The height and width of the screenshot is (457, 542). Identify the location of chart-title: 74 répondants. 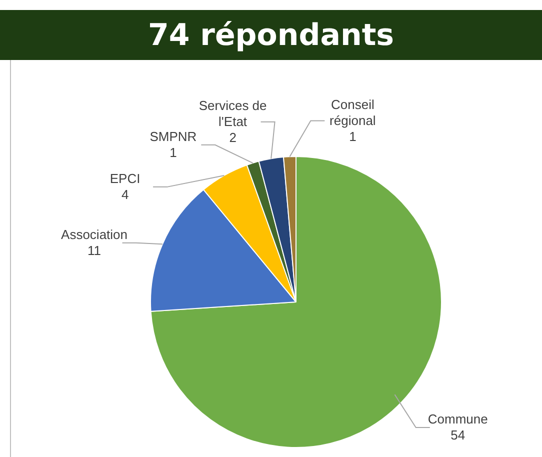
(271, 35).